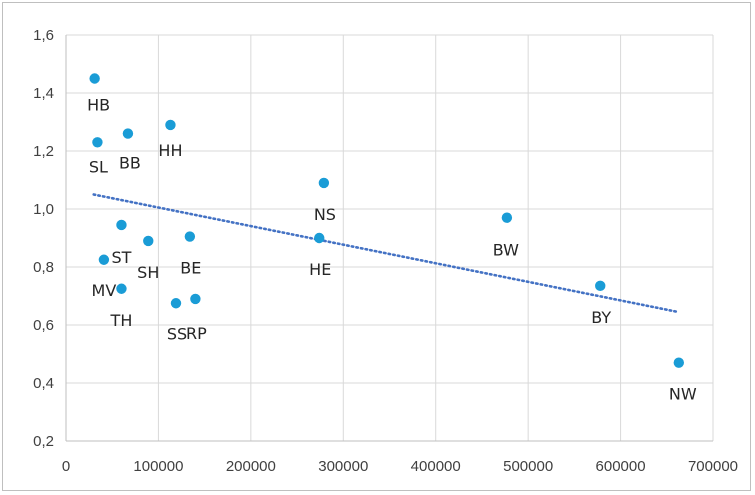  I want to click on data-point-rp, so click(195, 299).